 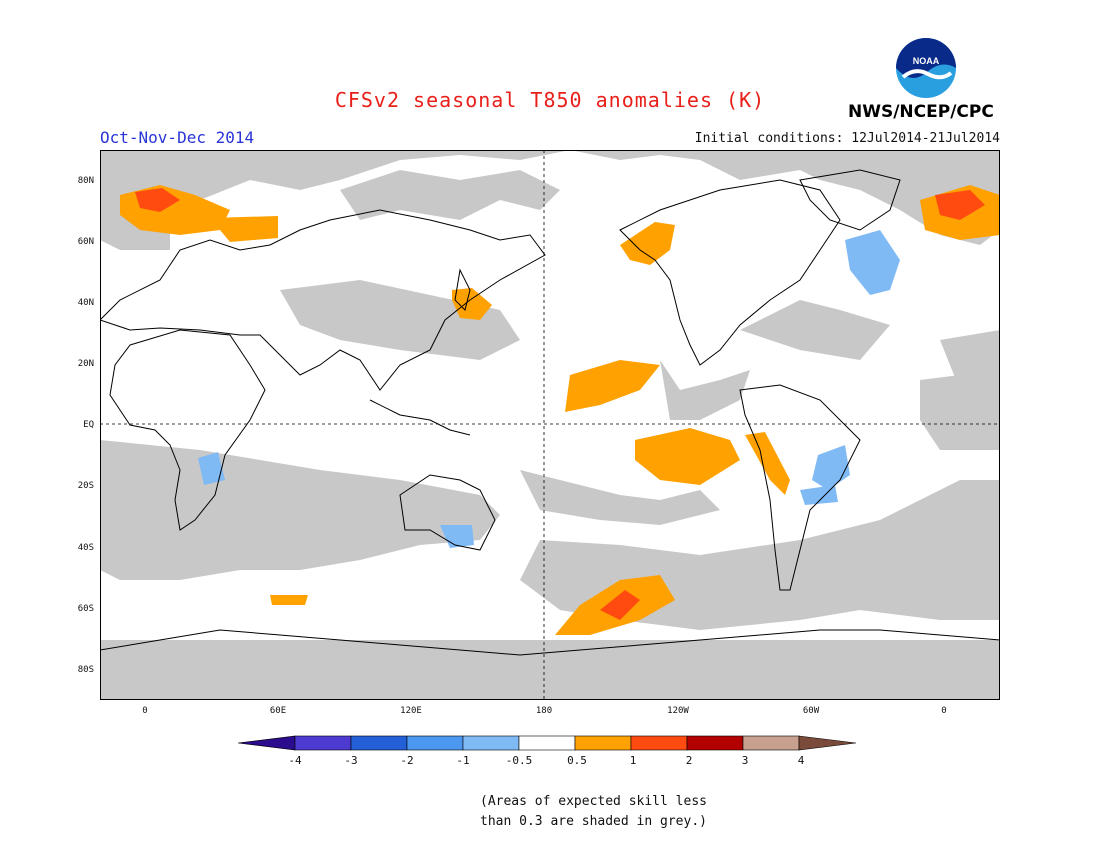 I want to click on lat-label: 40N, so click(x=85, y=303).